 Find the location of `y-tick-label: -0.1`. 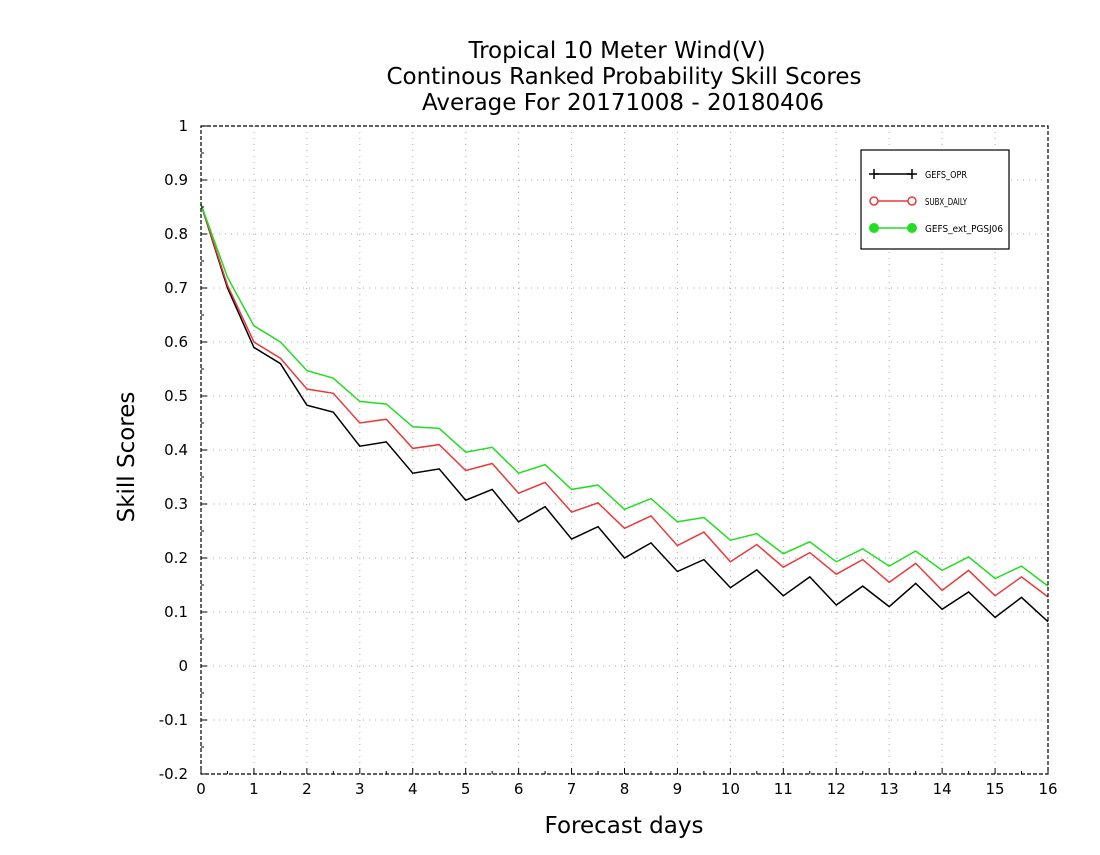

y-tick-label: -0.1 is located at coordinates (173, 720).